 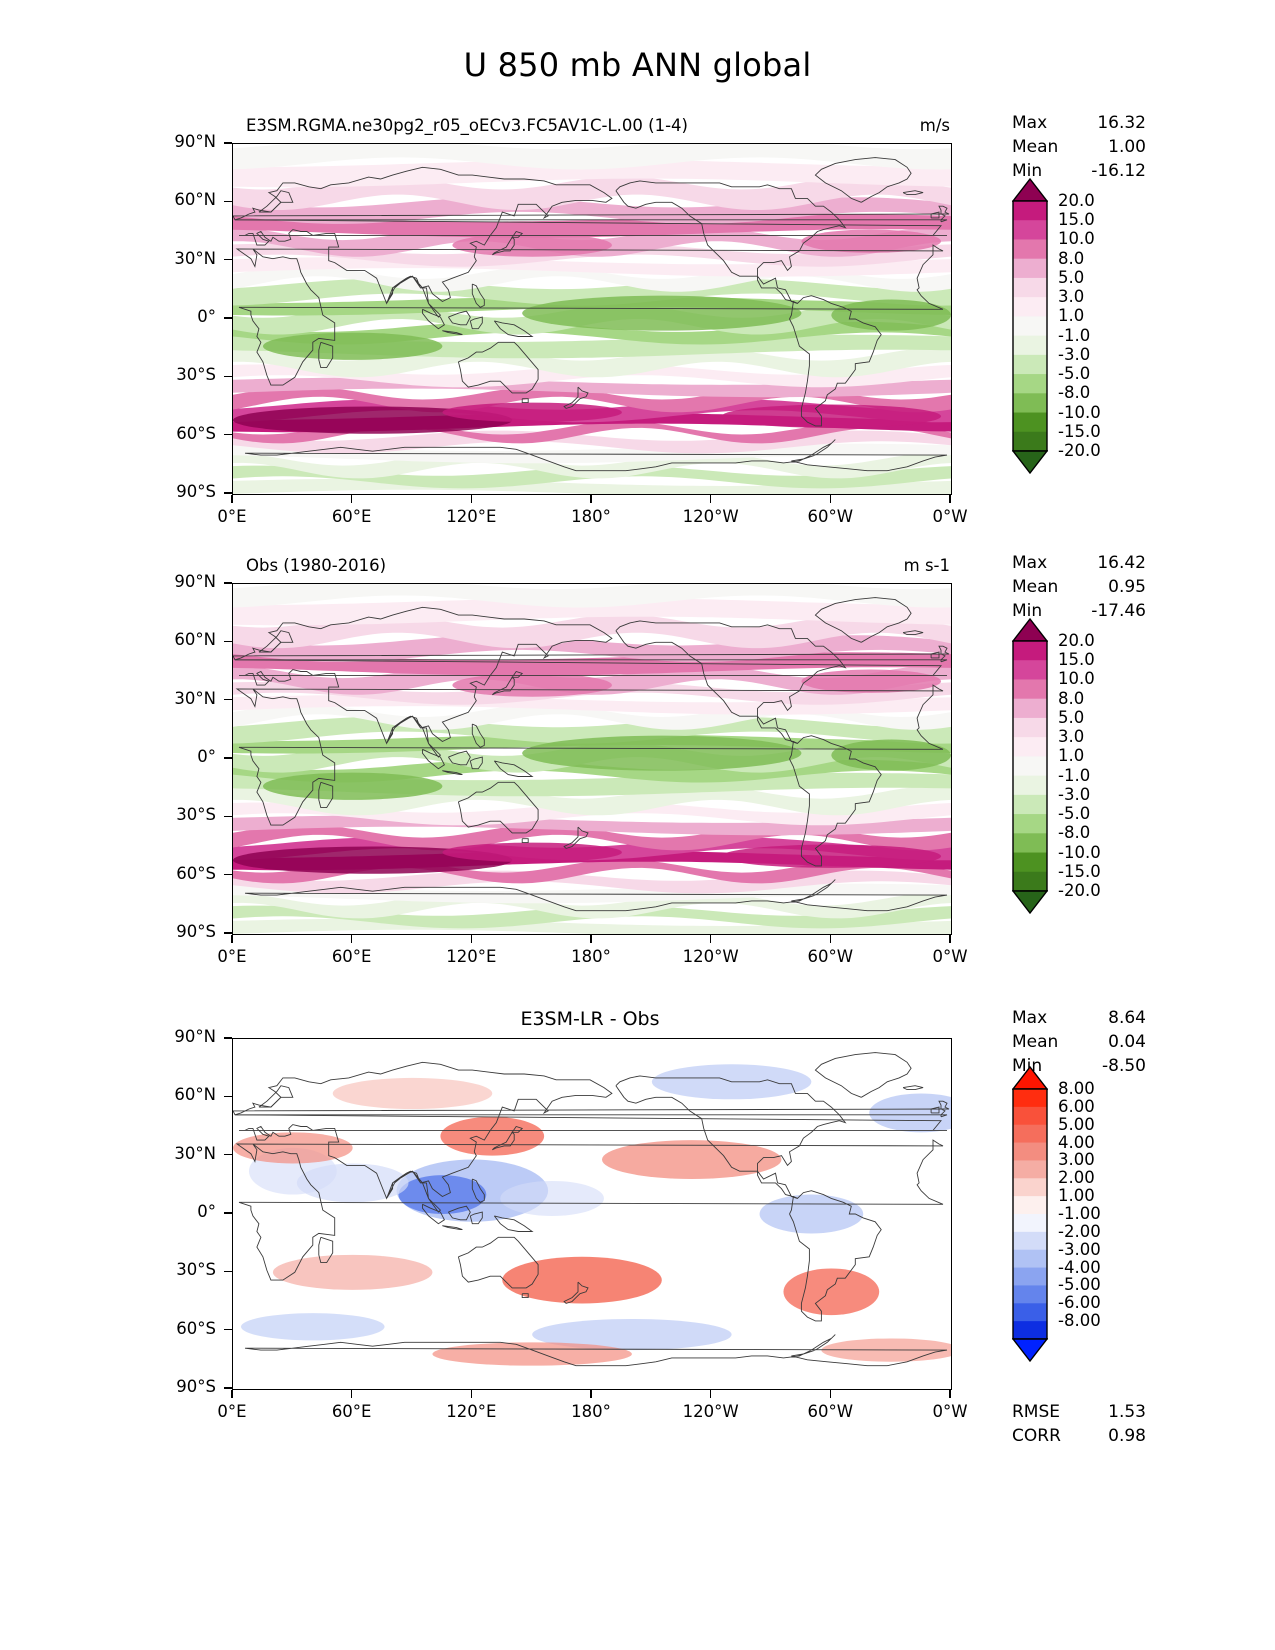 I want to click on stats-value: 16.32, so click(x=1121, y=123).